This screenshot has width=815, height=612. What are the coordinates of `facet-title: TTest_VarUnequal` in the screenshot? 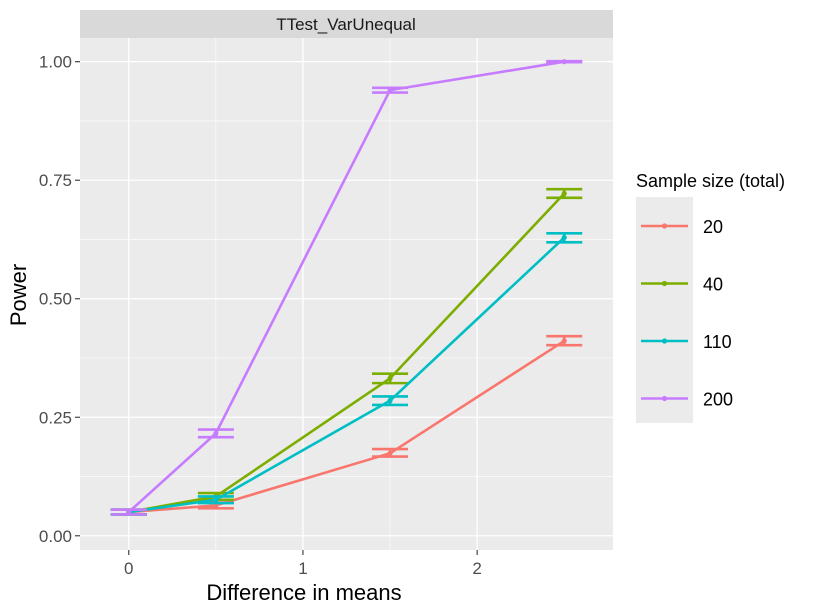 It's located at (346, 24).